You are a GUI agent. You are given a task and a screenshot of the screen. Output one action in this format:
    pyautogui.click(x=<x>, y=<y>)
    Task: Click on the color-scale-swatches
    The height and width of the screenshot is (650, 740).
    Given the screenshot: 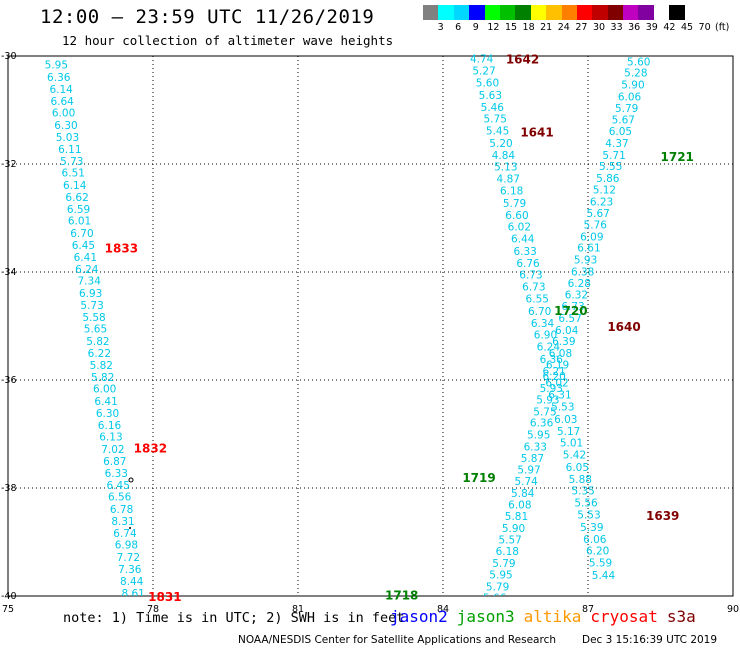 What is the action you would take?
    pyautogui.click(x=577, y=12)
    